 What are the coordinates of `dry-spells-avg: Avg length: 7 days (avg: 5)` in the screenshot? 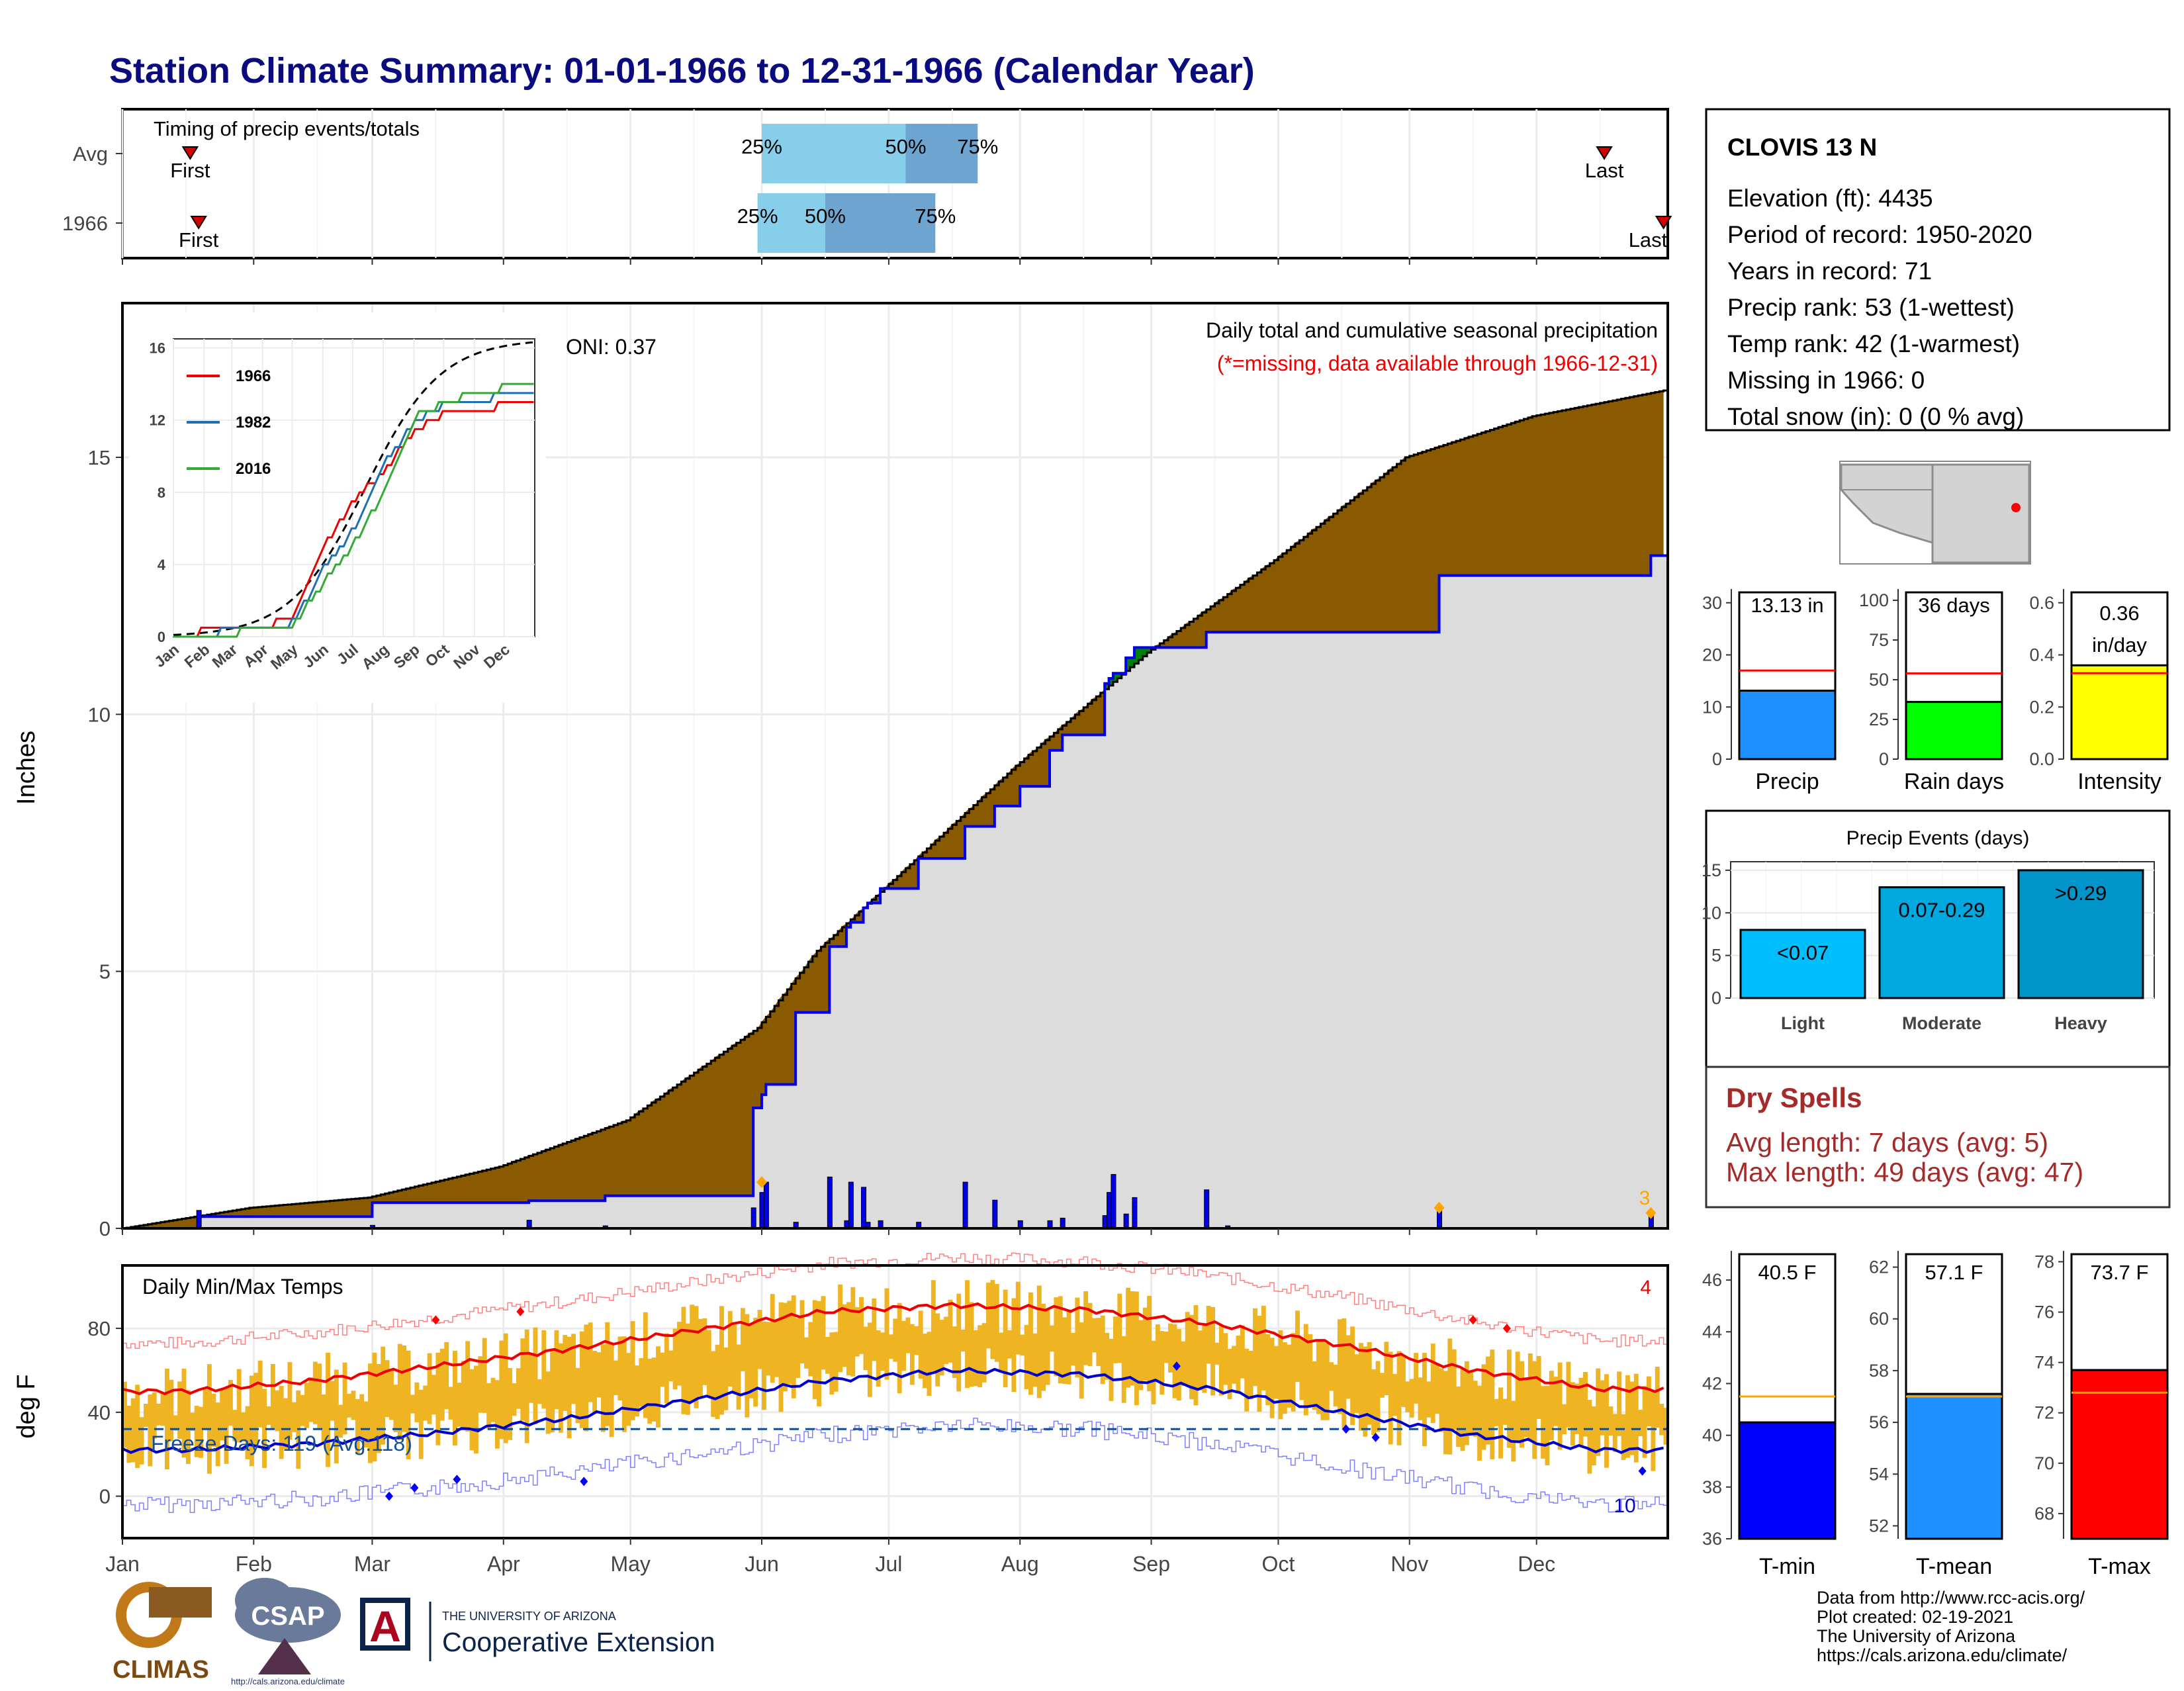 It's located at (1887, 1142).